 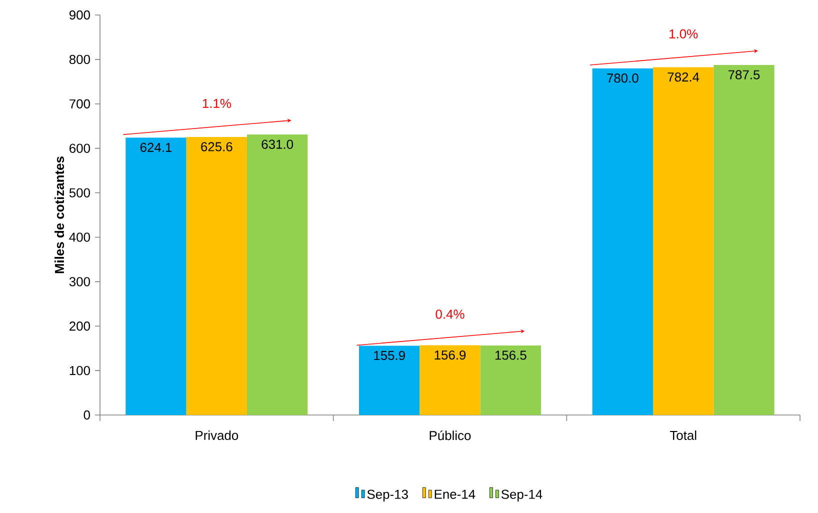 What do you see at coordinates (683, 435) in the screenshot?
I see `x-tick-label: Total` at bounding box center [683, 435].